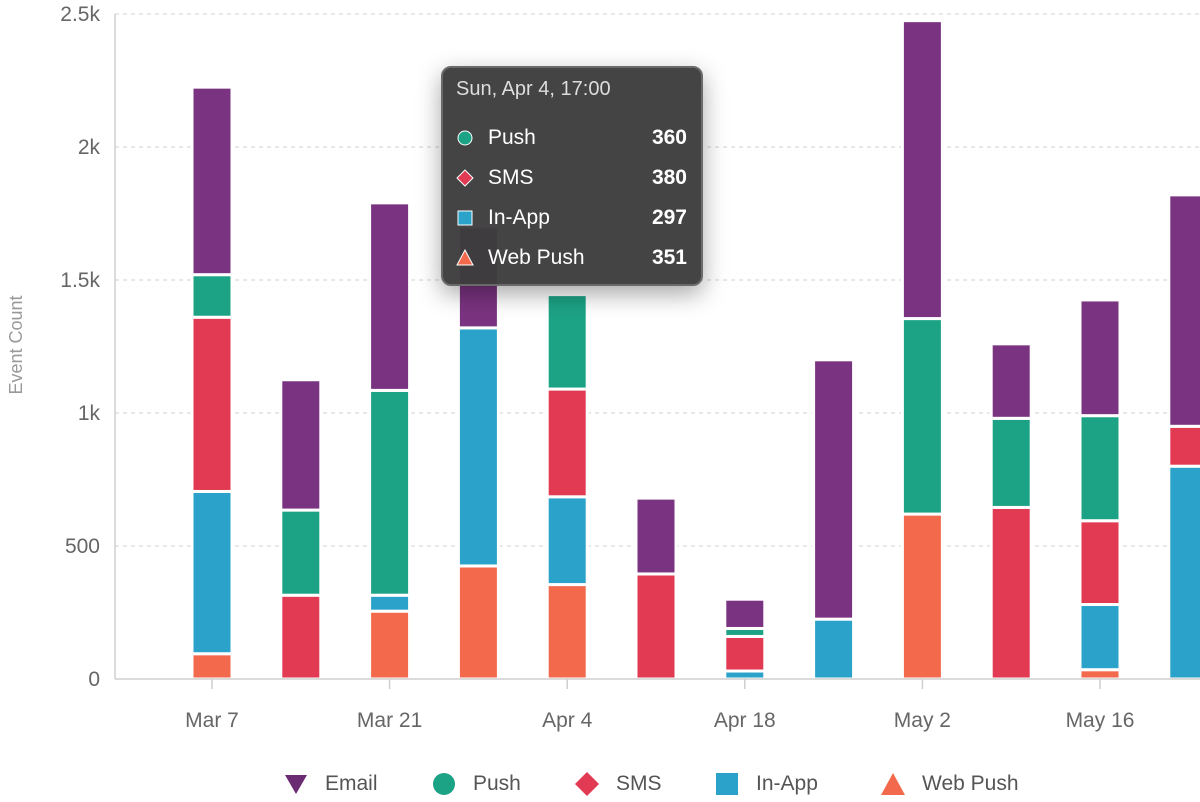  Describe the element at coordinates (639, 783) in the screenshot. I see `legend-label: SMS` at that location.